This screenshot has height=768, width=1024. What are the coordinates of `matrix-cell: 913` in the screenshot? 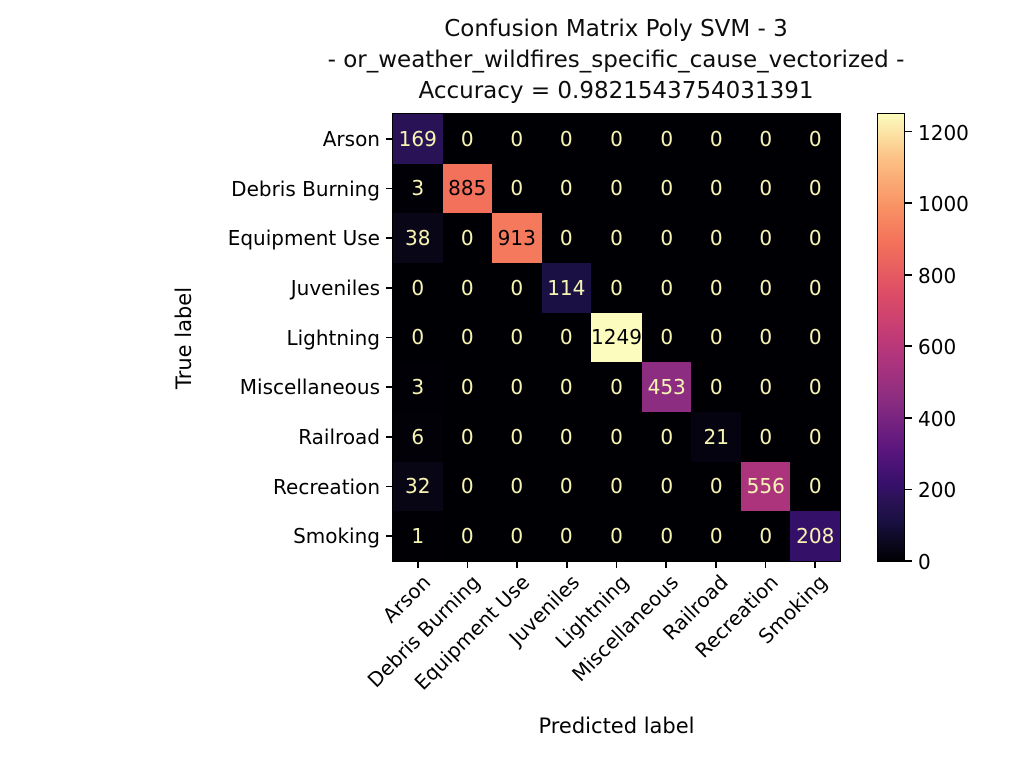 It's located at (517, 238).